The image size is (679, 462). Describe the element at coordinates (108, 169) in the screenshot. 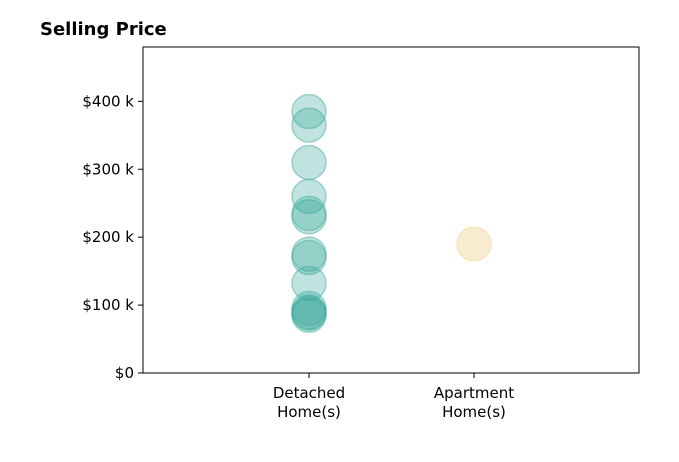

I see `y-tick-label: $300 k` at that location.